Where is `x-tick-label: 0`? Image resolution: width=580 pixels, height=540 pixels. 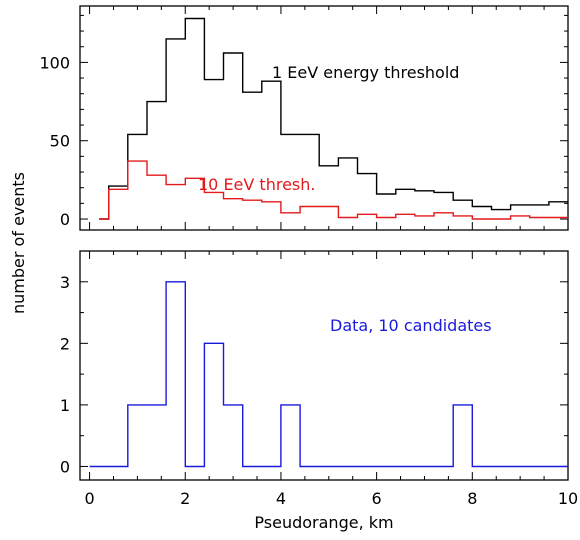
x-tick-label: 0 is located at coordinates (89, 498).